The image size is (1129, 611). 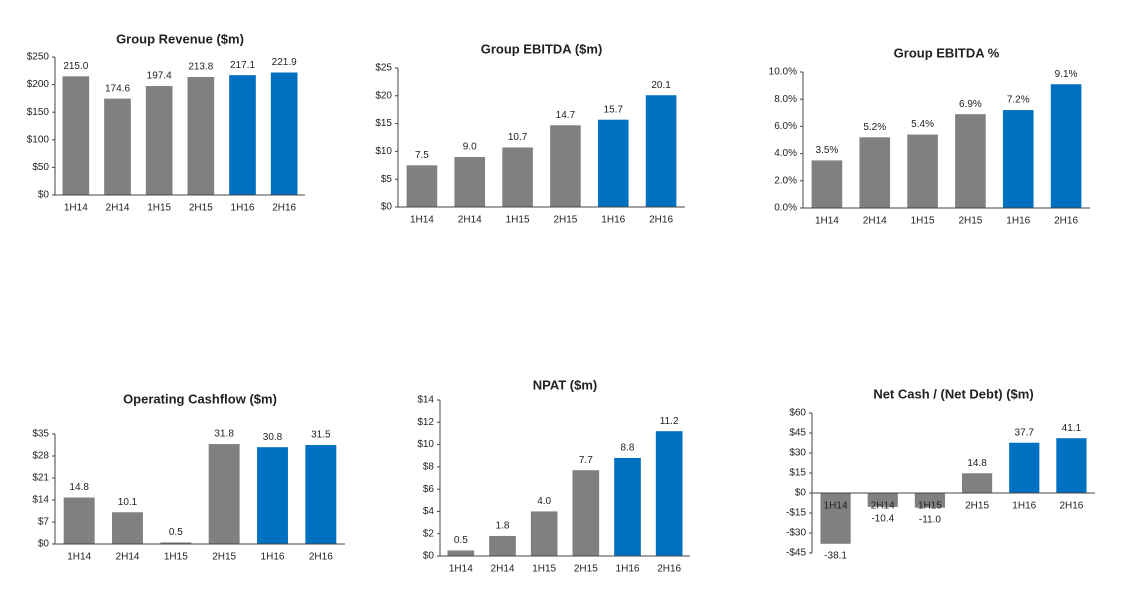 What do you see at coordinates (321, 435) in the screenshot?
I see `data-label: 31.5` at bounding box center [321, 435].